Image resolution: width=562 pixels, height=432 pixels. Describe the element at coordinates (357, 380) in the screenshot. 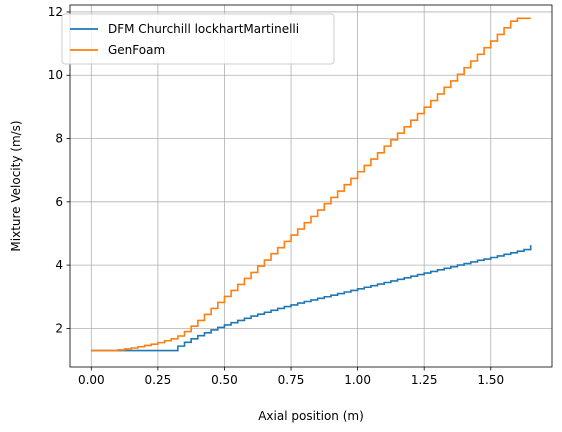

I see `x-tick-label: 1.00` at that location.